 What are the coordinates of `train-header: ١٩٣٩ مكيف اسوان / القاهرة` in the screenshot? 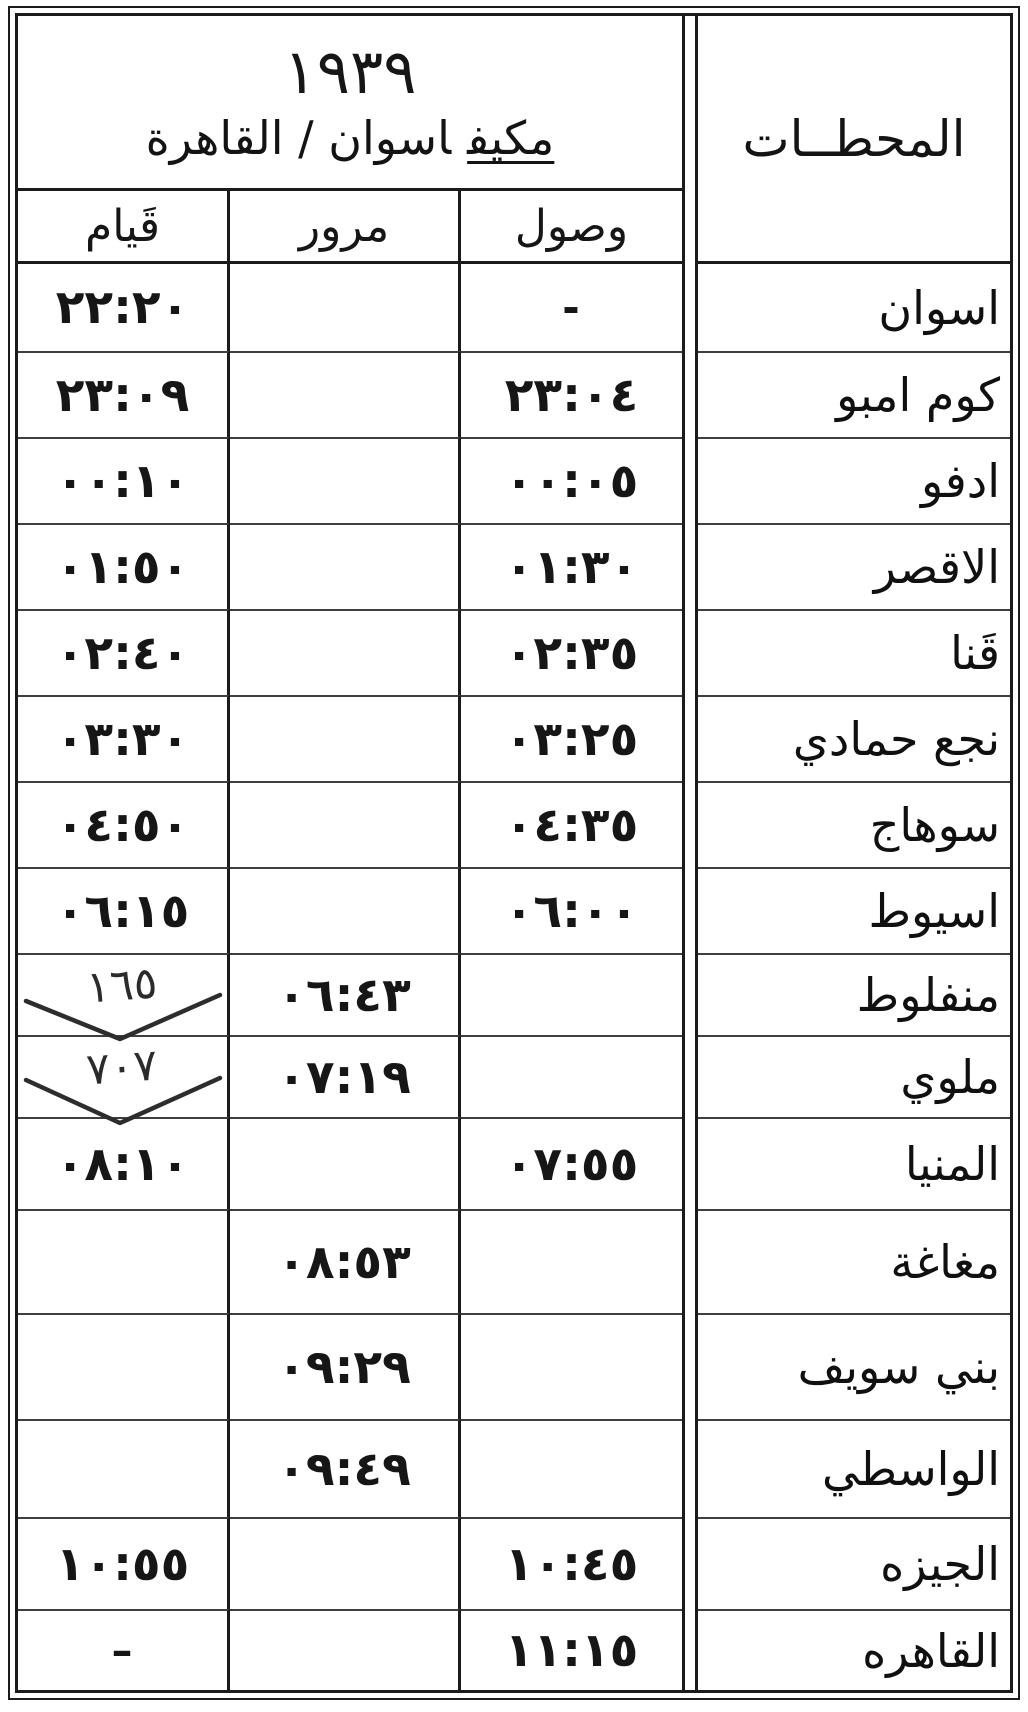 It's located at (350, 103).